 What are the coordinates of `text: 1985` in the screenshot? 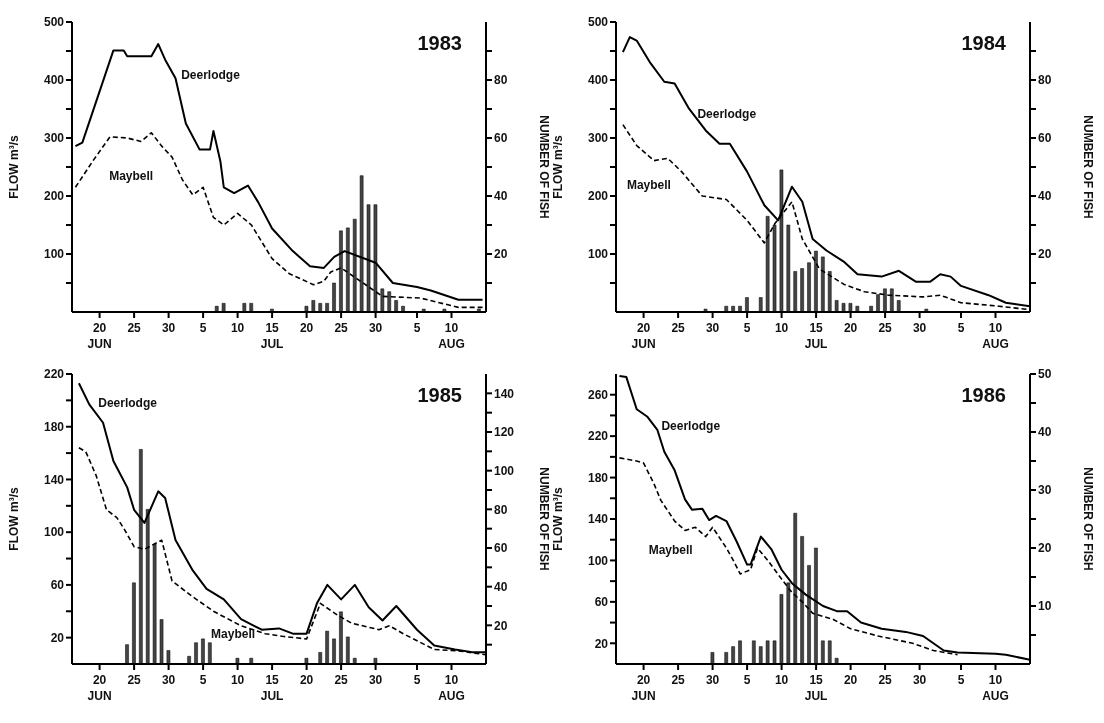 It's located at (439, 395).